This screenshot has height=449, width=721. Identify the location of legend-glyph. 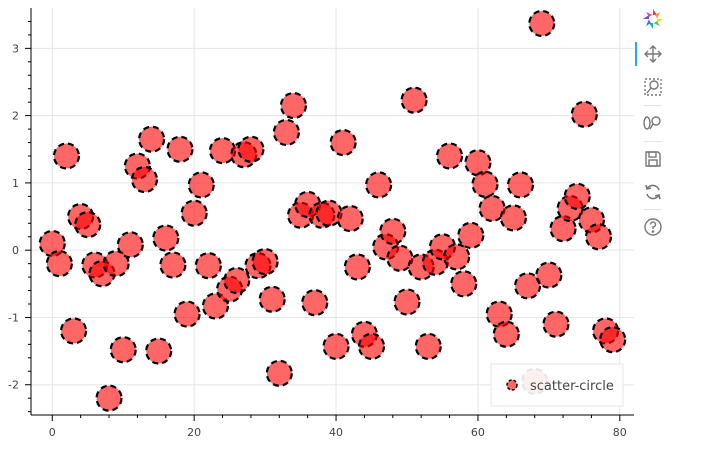
(512, 385).